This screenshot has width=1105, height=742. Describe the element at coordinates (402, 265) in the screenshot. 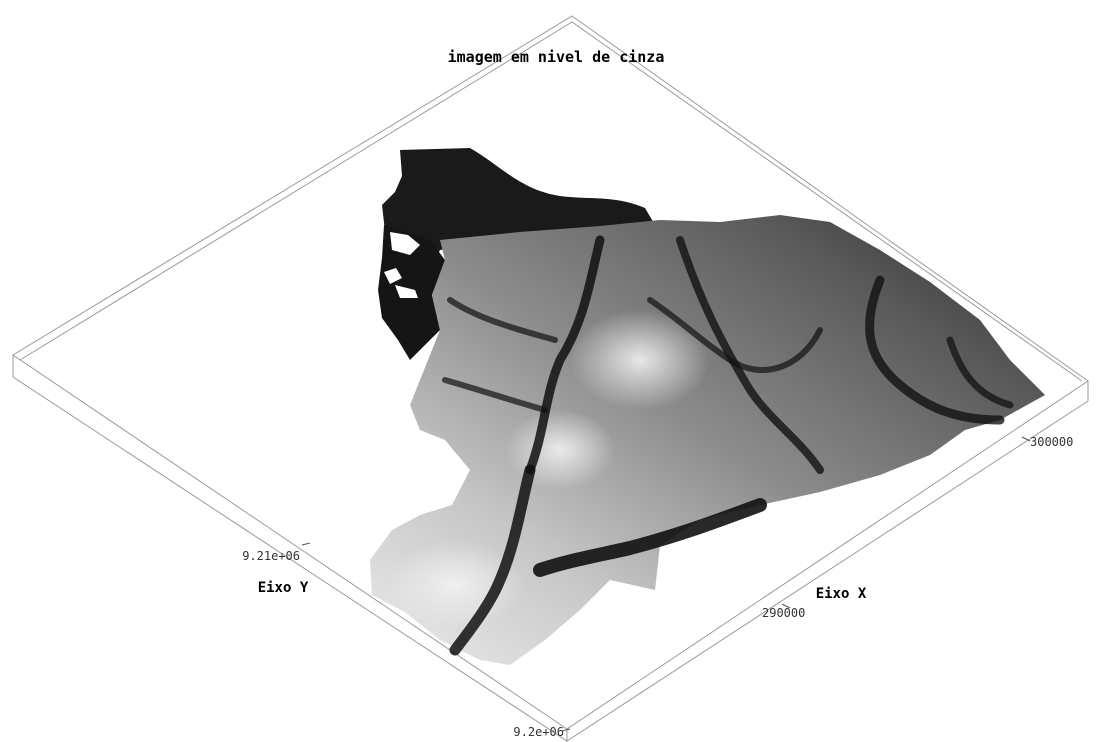

I see `terrain-water-nw` at that location.